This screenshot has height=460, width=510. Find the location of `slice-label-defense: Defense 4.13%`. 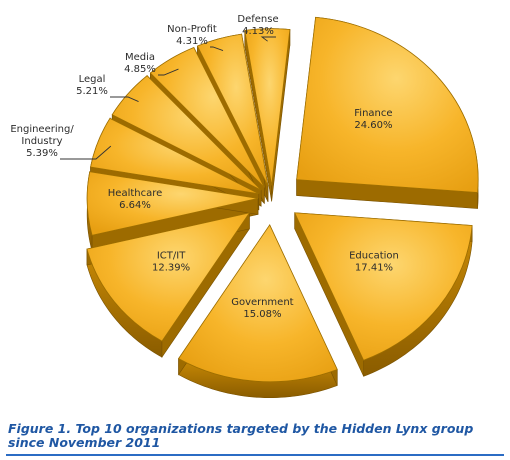

slice-label-defense: Defense 4.13% is located at coordinates (257, 25).